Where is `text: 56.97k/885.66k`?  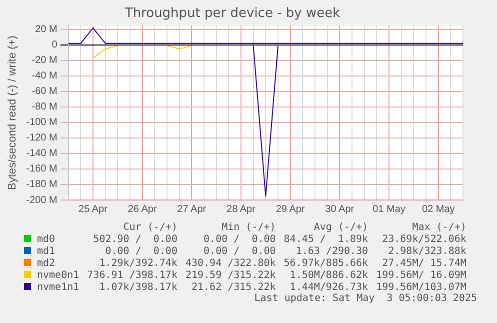 text: 56.97k/885.66k is located at coordinates (326, 264).